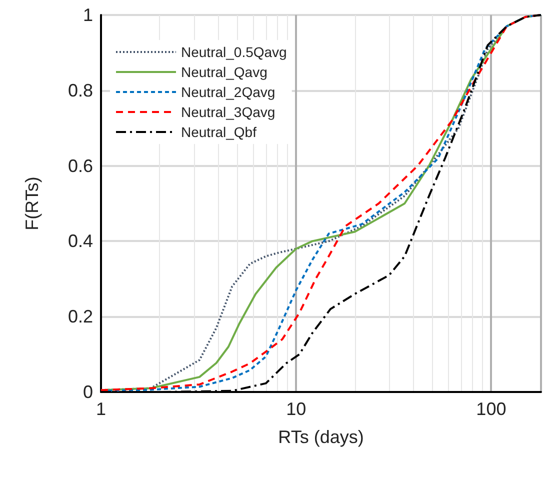 This screenshot has height=479, width=543. Describe the element at coordinates (228, 92) in the screenshot. I see `legend-label: Neutral_2Qavg` at that location.